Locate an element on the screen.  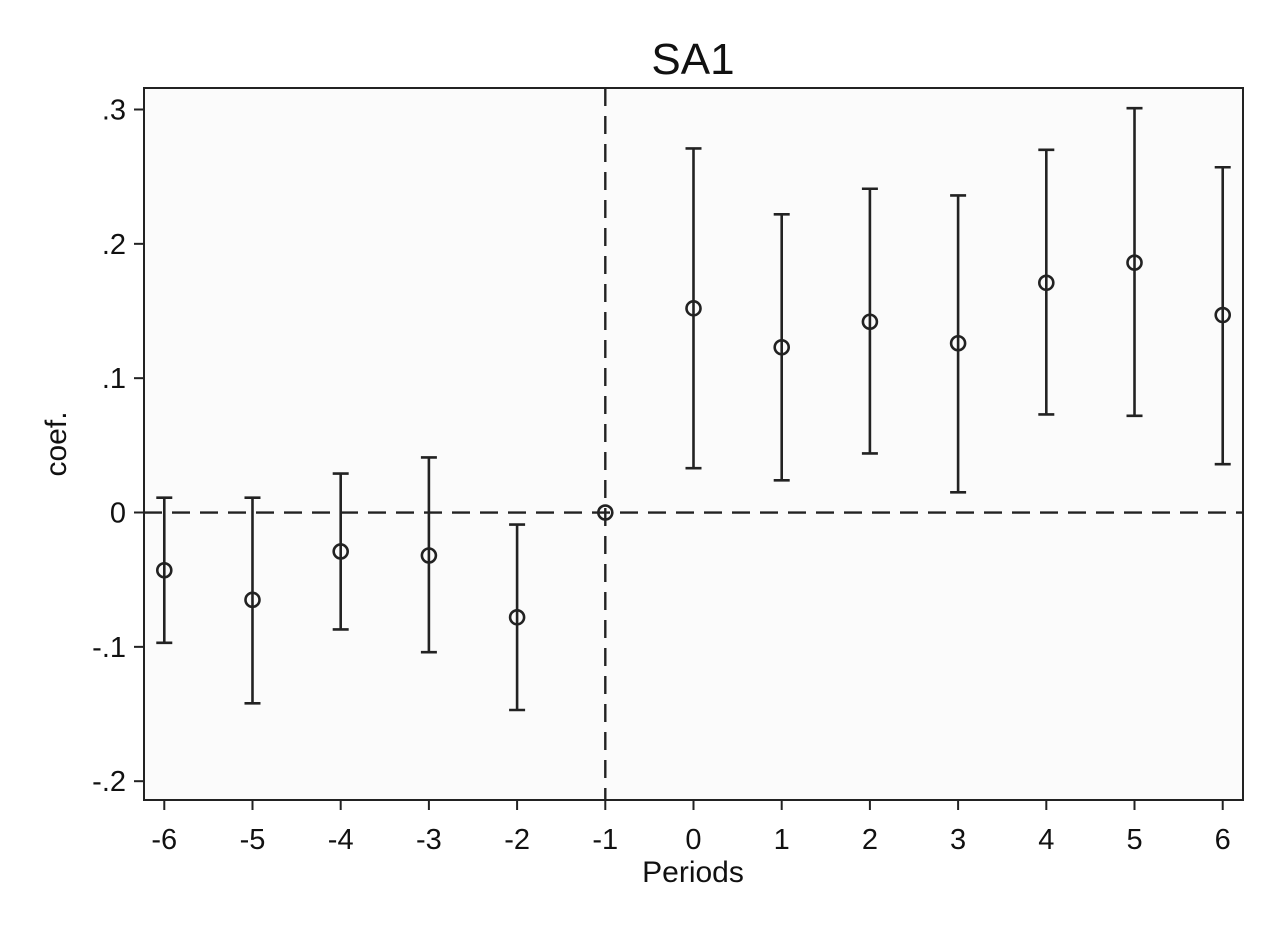
x-tick-label: 5 is located at coordinates (1134, 840).